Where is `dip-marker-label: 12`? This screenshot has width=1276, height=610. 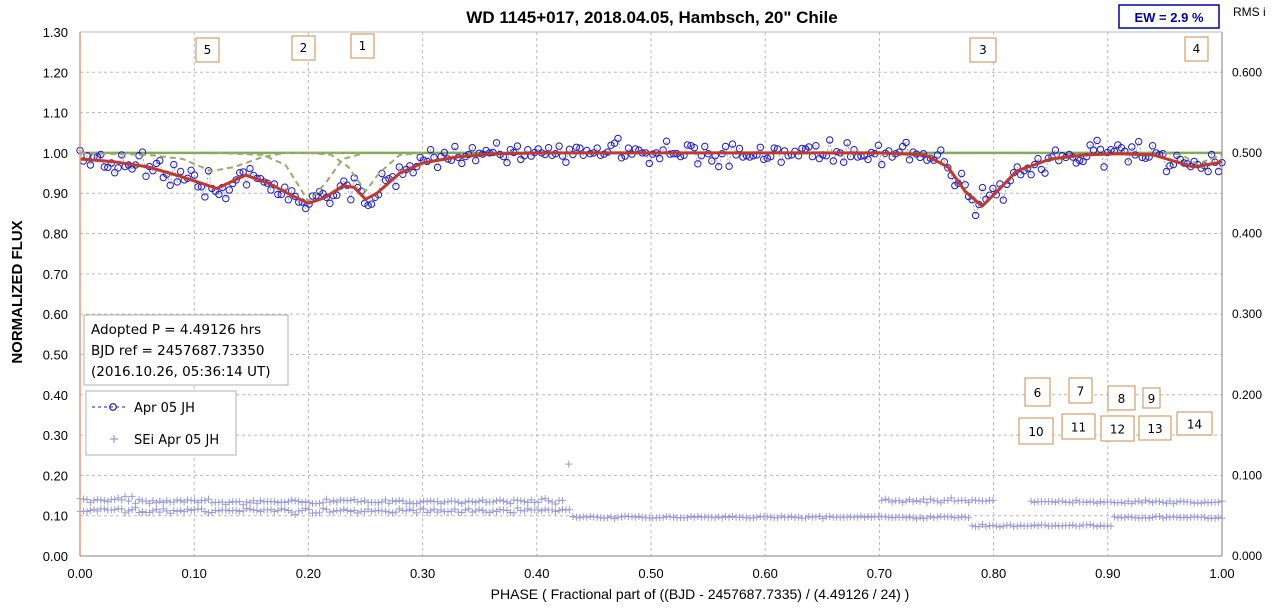 dip-marker-label: 12 is located at coordinates (1117, 430).